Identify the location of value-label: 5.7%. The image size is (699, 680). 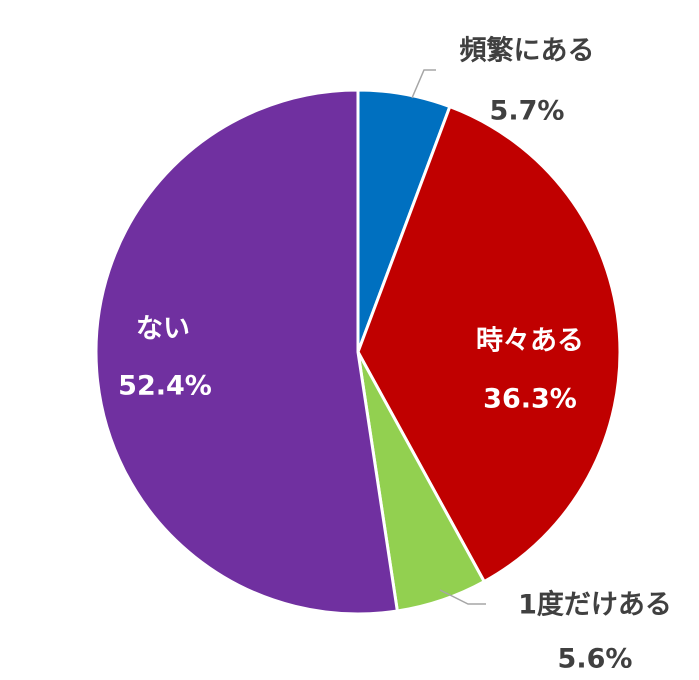
(527, 111).